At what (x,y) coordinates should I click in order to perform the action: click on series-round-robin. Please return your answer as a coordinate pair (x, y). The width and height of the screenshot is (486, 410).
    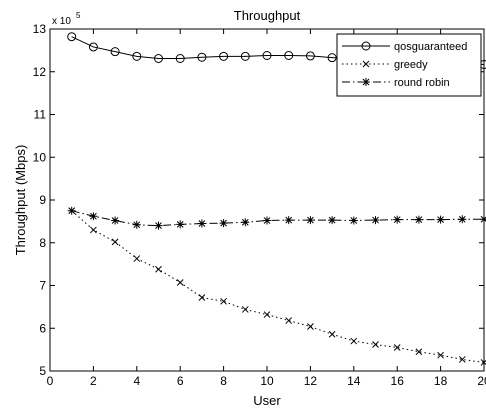
    Looking at the image, I should click on (276, 218).